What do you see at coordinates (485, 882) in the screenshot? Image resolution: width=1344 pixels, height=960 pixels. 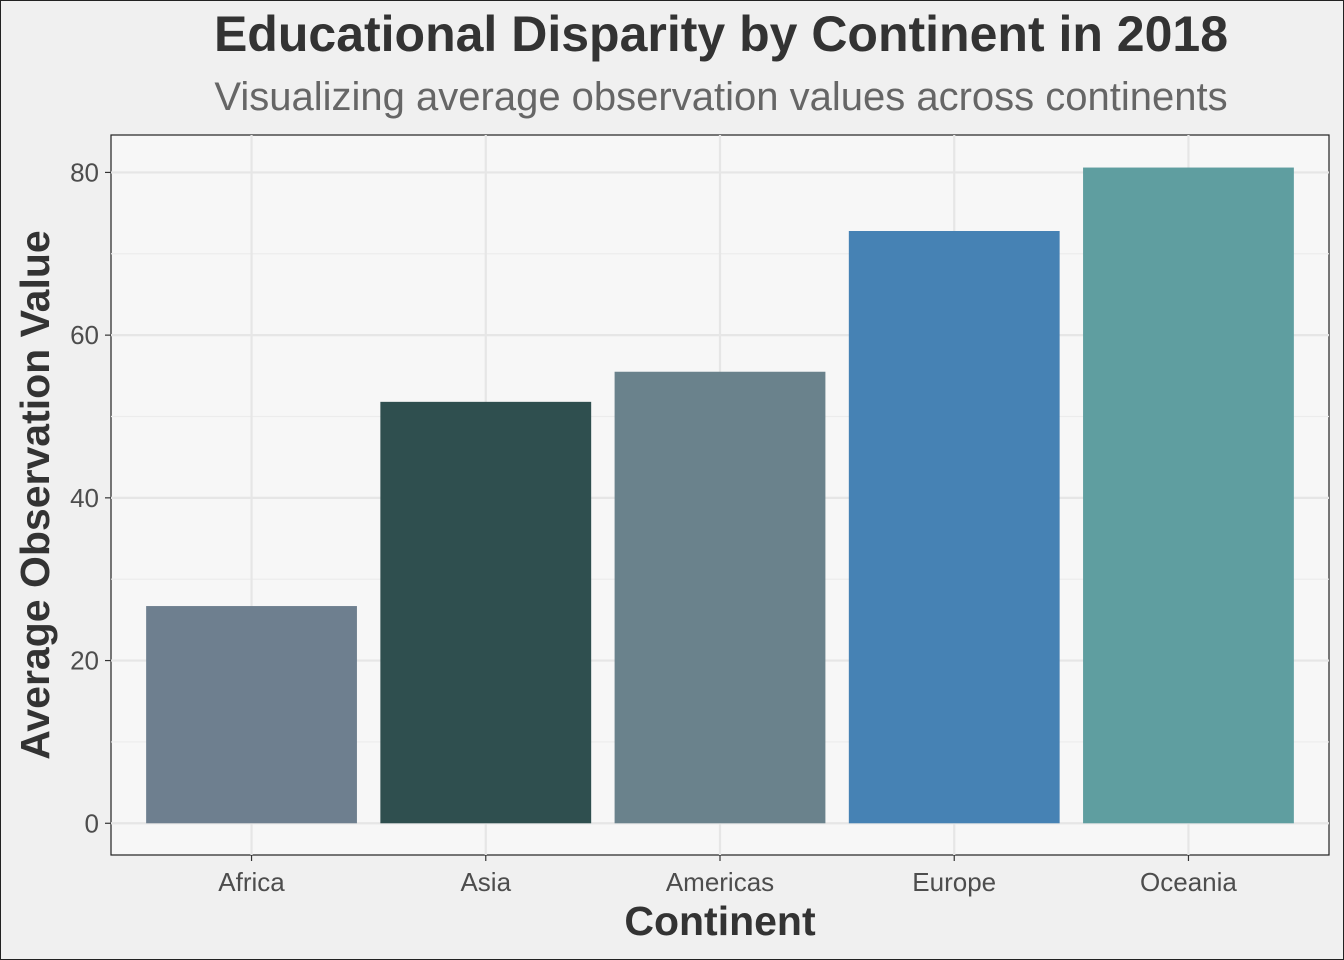 I see `x-tick-label: Asia` at bounding box center [485, 882].